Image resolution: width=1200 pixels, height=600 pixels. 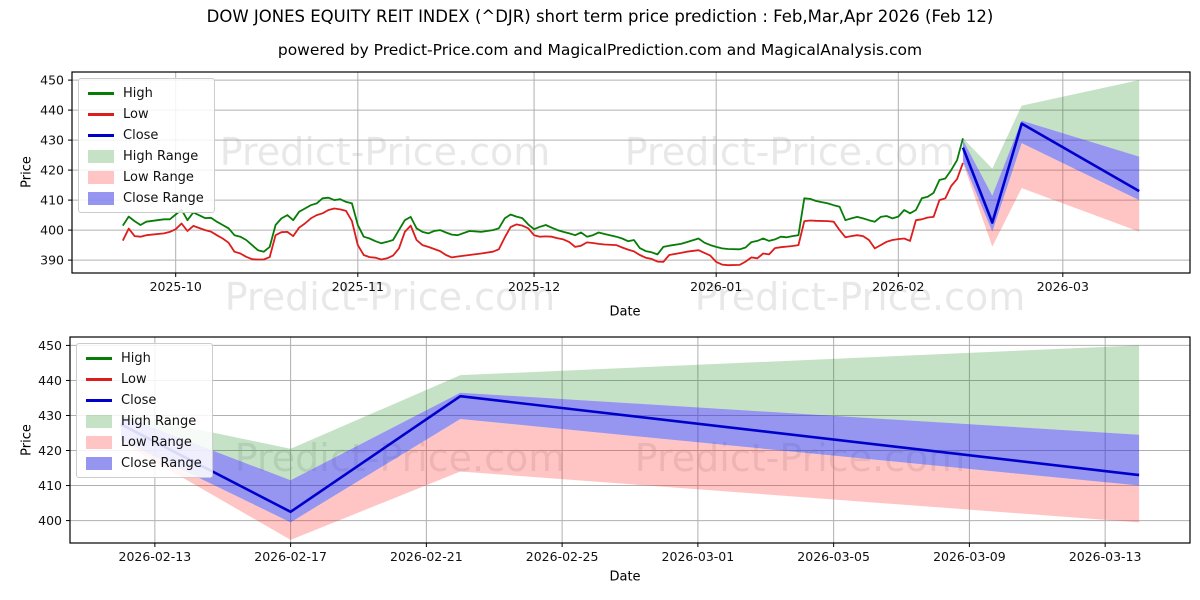 What do you see at coordinates (358, 286) in the screenshot?
I see `x-tick-label: 2025-11` at bounding box center [358, 286].